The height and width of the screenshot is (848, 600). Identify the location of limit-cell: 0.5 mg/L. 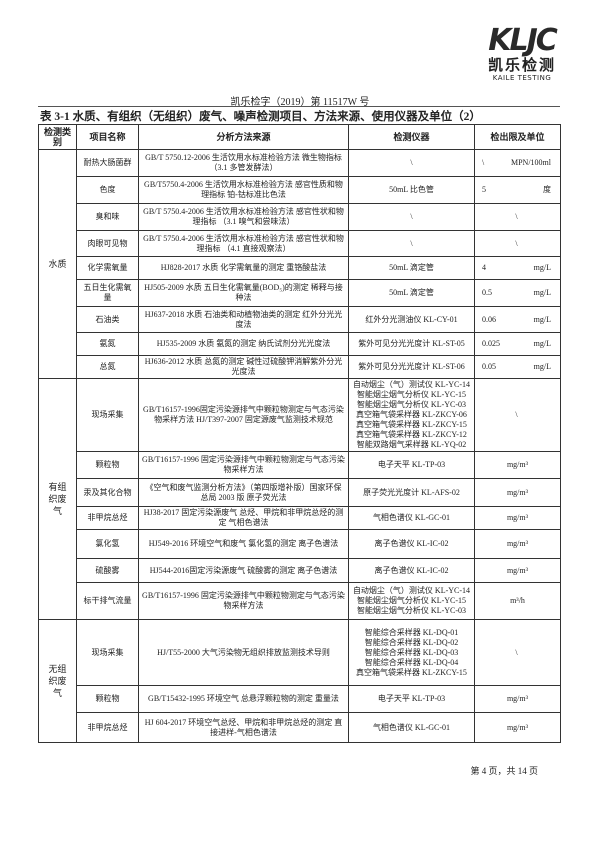
(517, 293).